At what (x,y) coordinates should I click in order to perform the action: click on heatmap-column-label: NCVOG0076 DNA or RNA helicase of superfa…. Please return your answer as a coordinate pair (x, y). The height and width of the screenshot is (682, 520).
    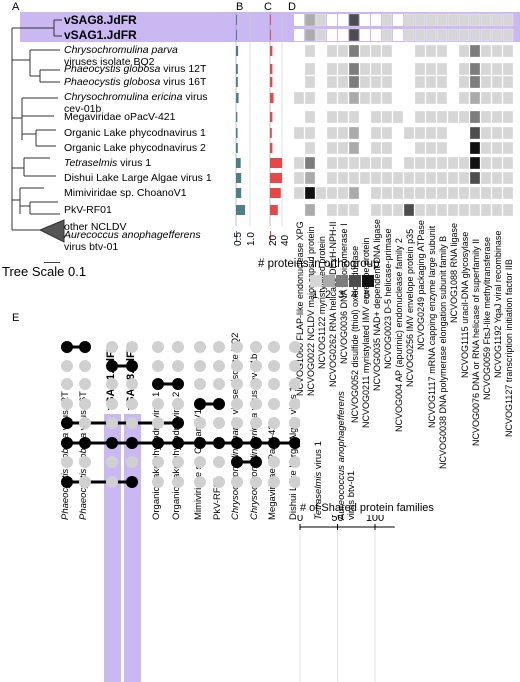
    Looking at the image, I should click on (476, 342).